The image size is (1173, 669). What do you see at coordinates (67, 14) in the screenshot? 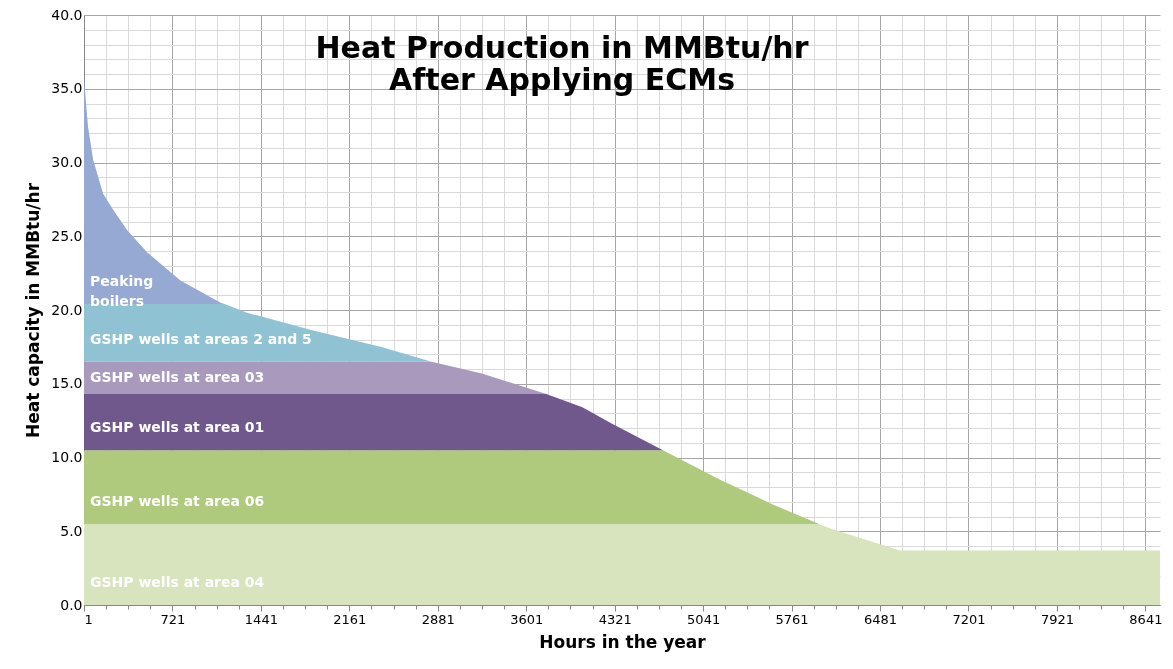
I see `y-tick-label: 40.0` at bounding box center [67, 14].